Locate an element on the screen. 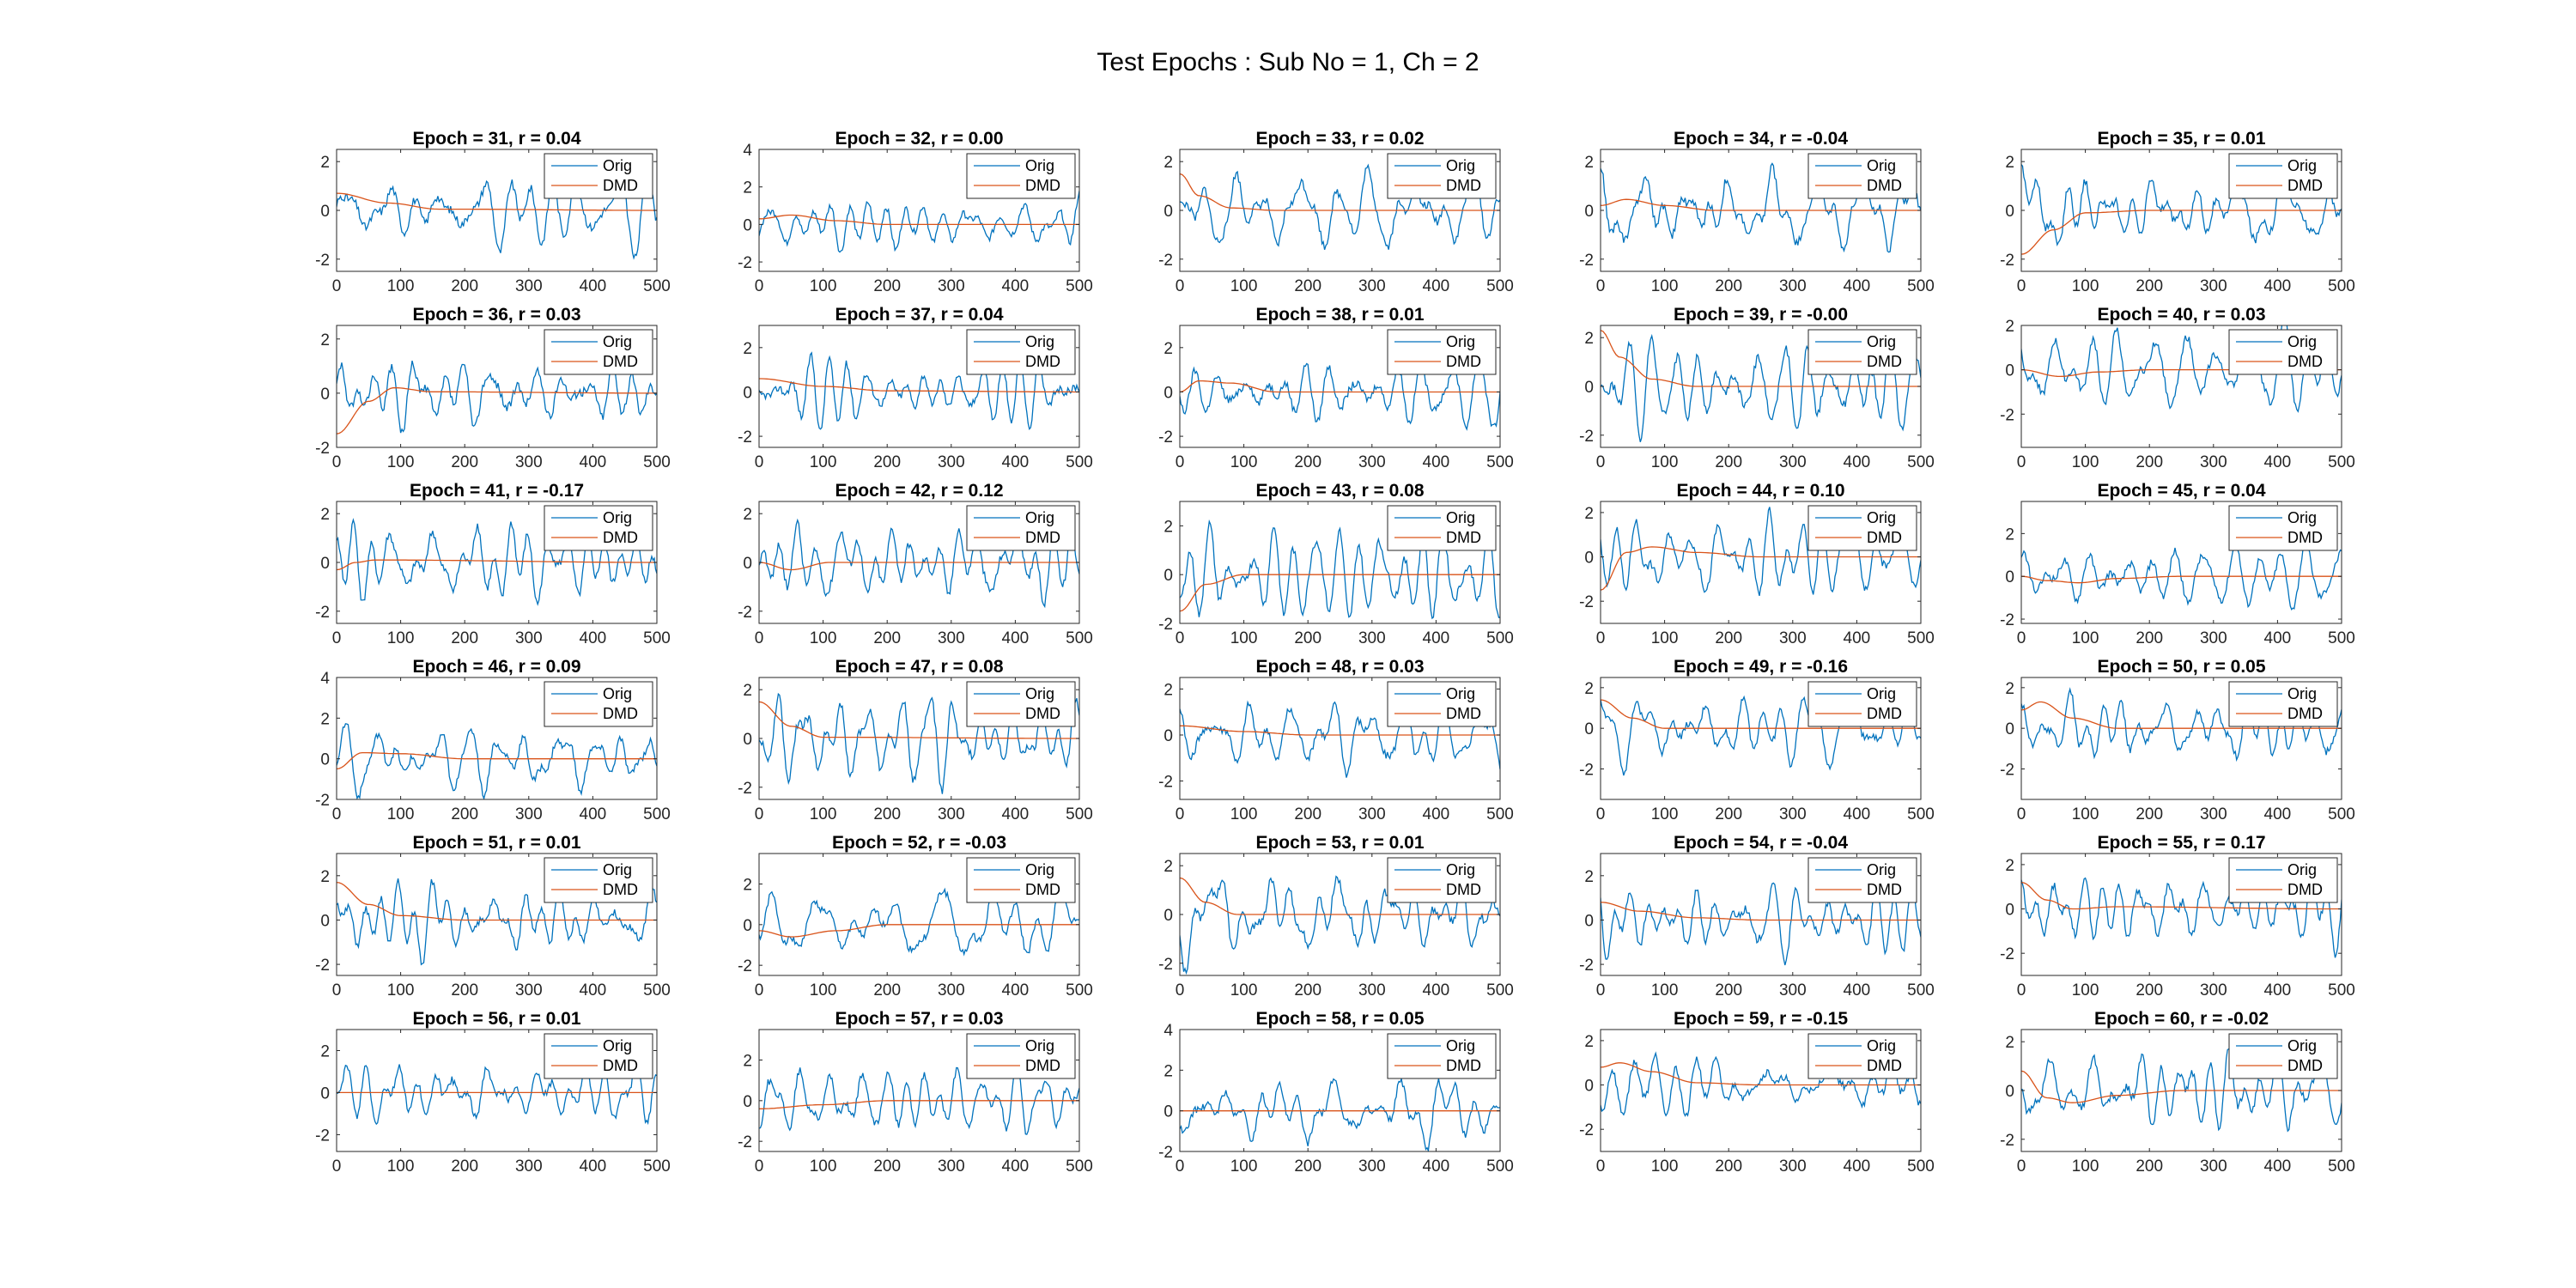 This screenshot has height=1288, width=2576. axes-frame is located at coordinates (1761, 738).